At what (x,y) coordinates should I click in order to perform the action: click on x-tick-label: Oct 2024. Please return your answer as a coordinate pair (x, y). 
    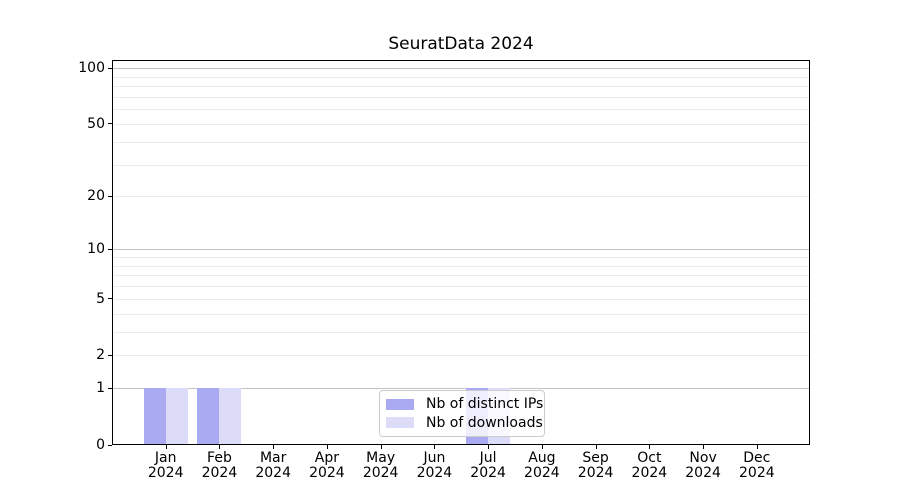
    Looking at the image, I should click on (650, 466).